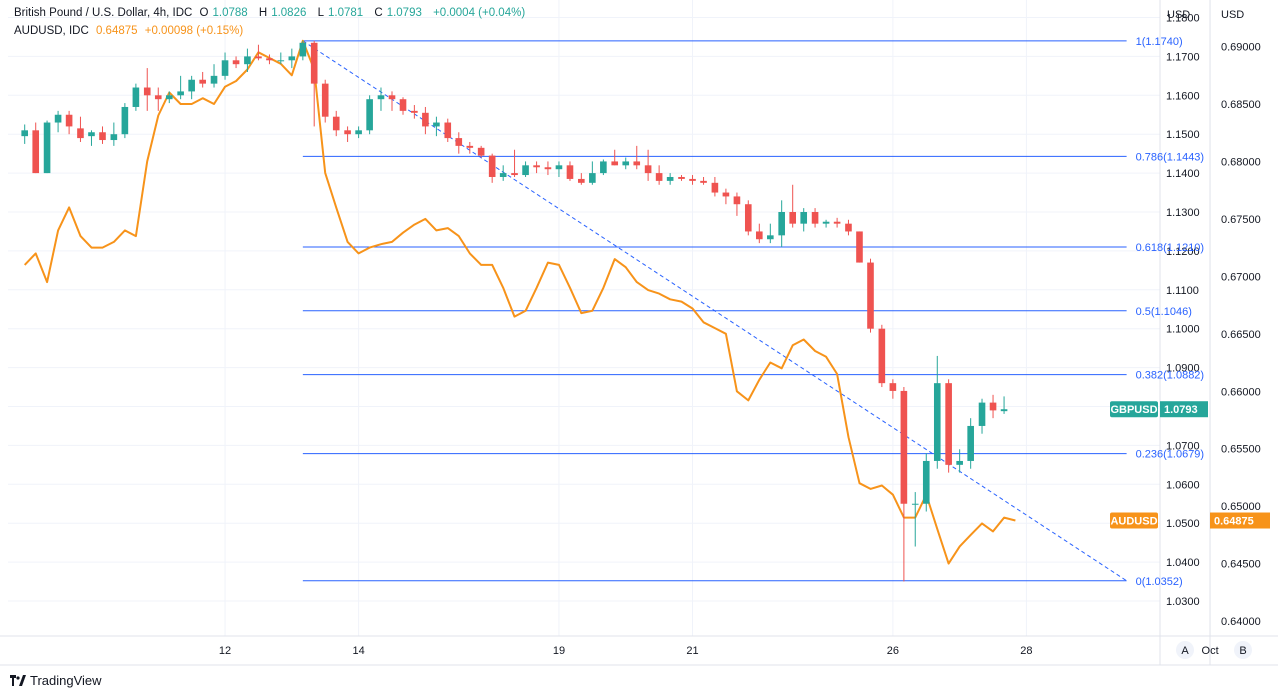  What do you see at coordinates (1134, 409) in the screenshot?
I see `price-badge-name-bg` at bounding box center [1134, 409].